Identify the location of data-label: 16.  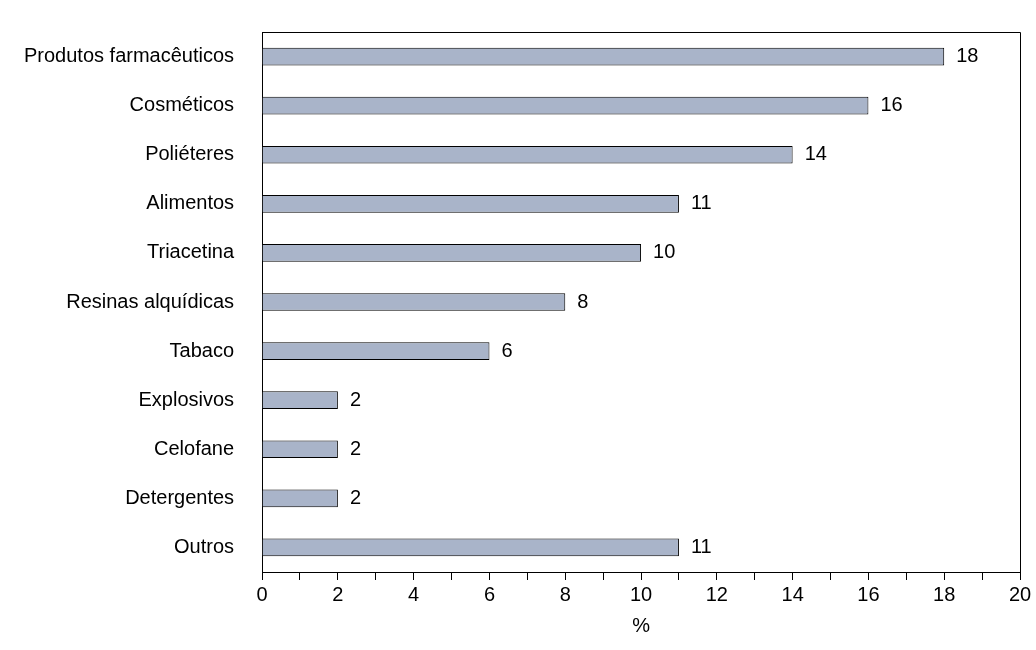
(891, 104).